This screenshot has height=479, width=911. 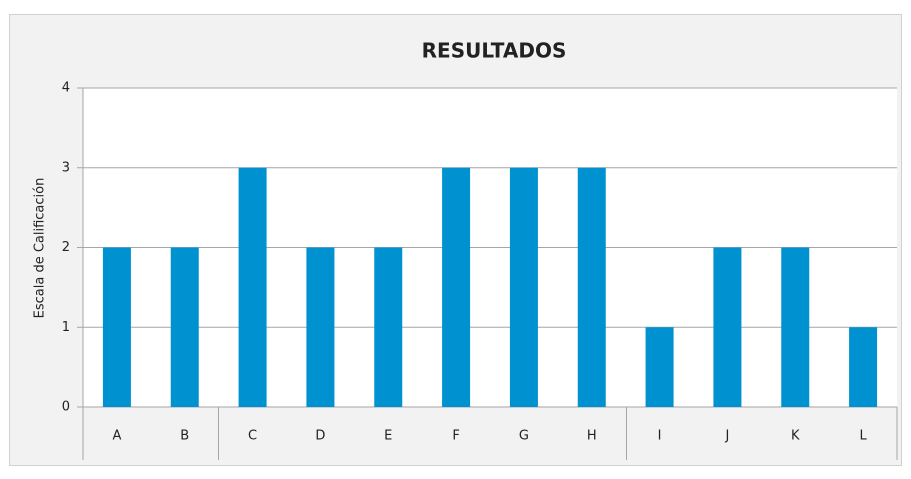 I want to click on y-tick-label: 3, so click(x=66, y=167).